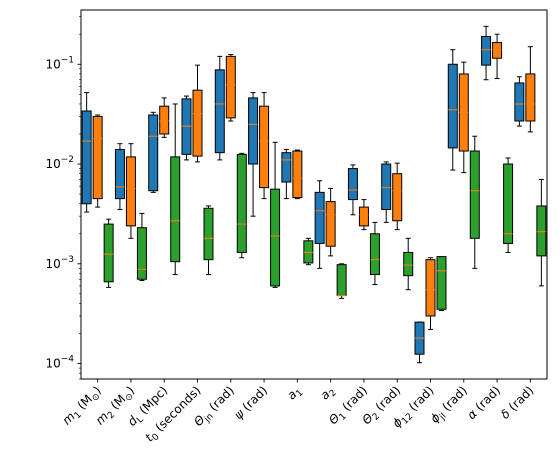 This screenshot has width=560, height=470. I want to click on x-tick-label: δ (rad), so click(517, 402).